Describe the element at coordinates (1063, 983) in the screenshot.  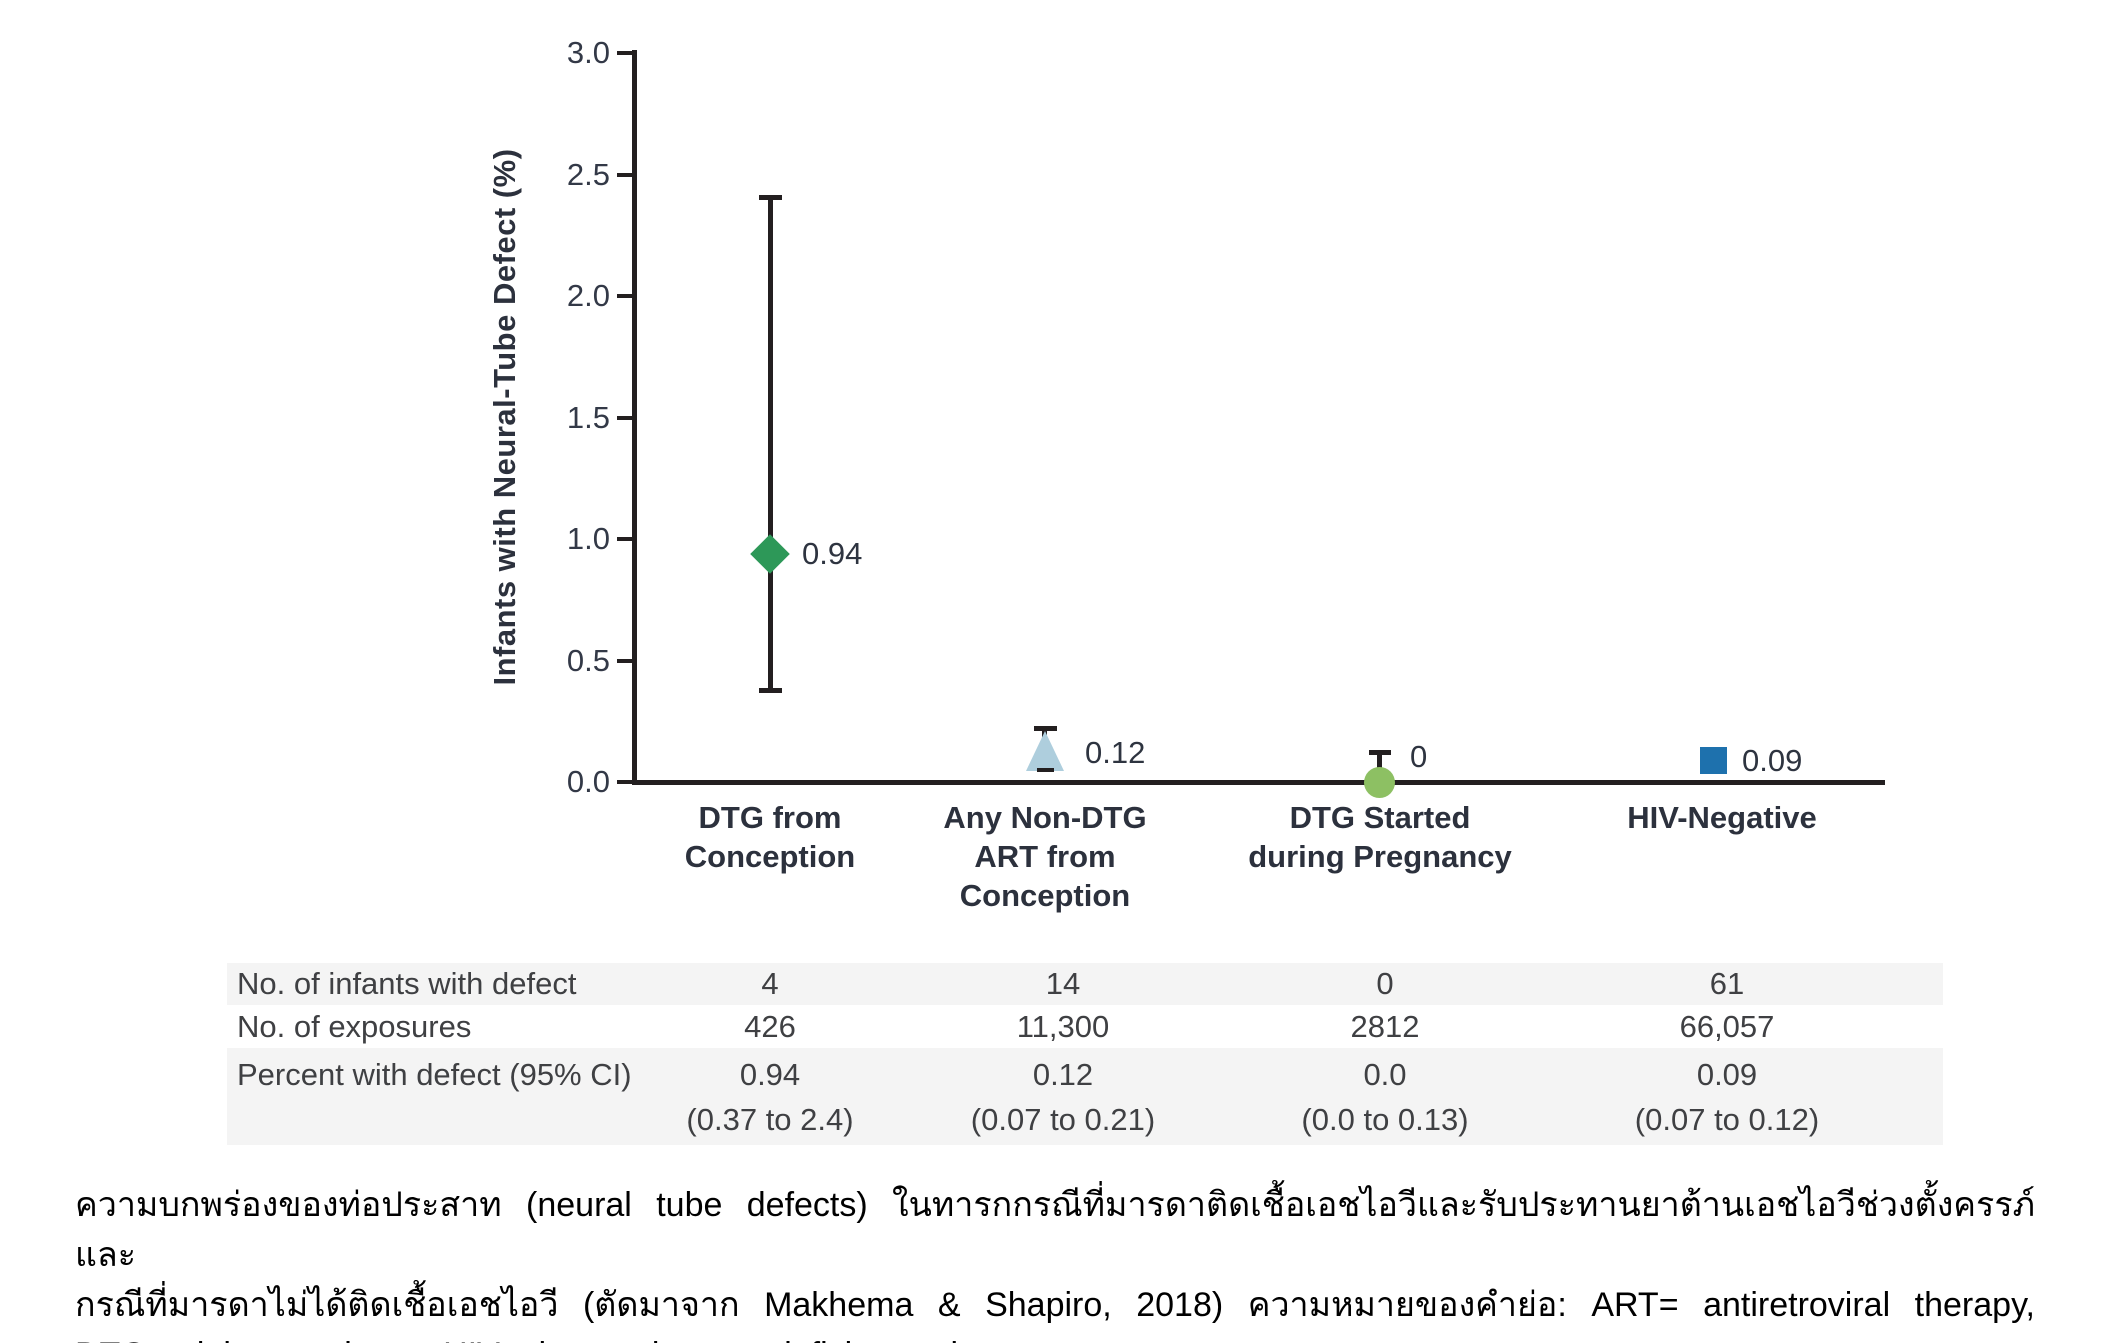
I see `table-cell: 14` at that location.